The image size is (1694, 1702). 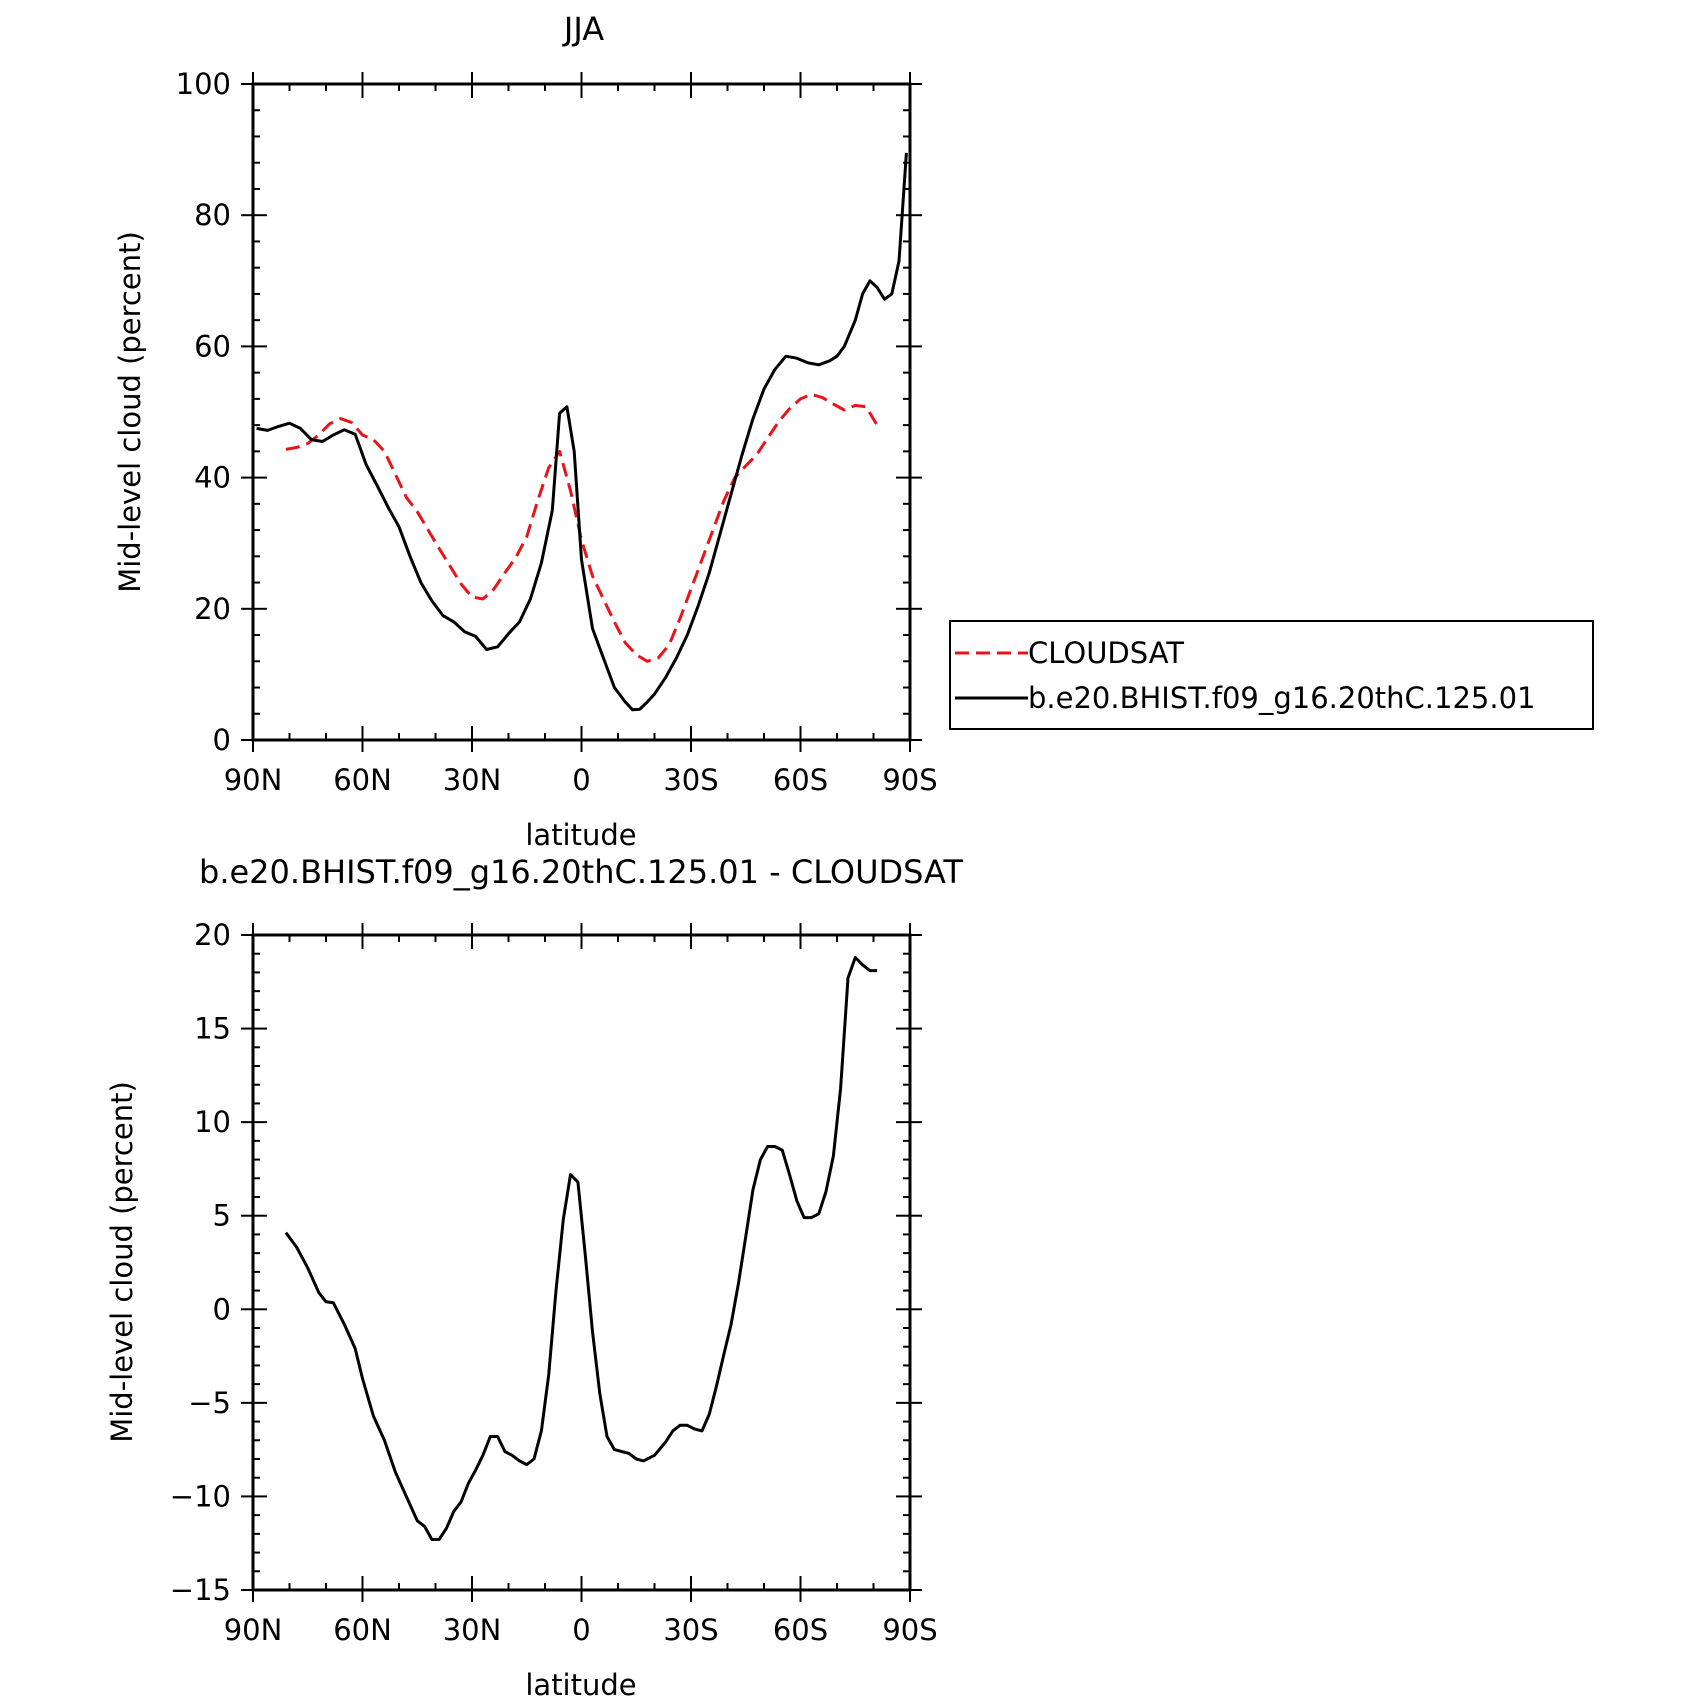 I want to click on y-tick-label: 40, so click(x=212, y=478).